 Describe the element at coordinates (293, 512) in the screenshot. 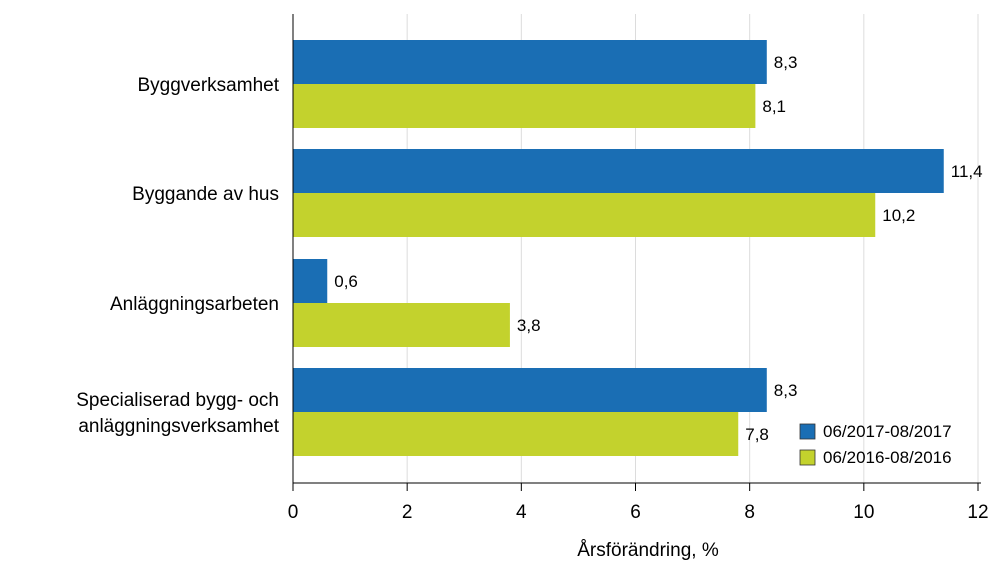

I see `x-tick-label: 0` at that location.